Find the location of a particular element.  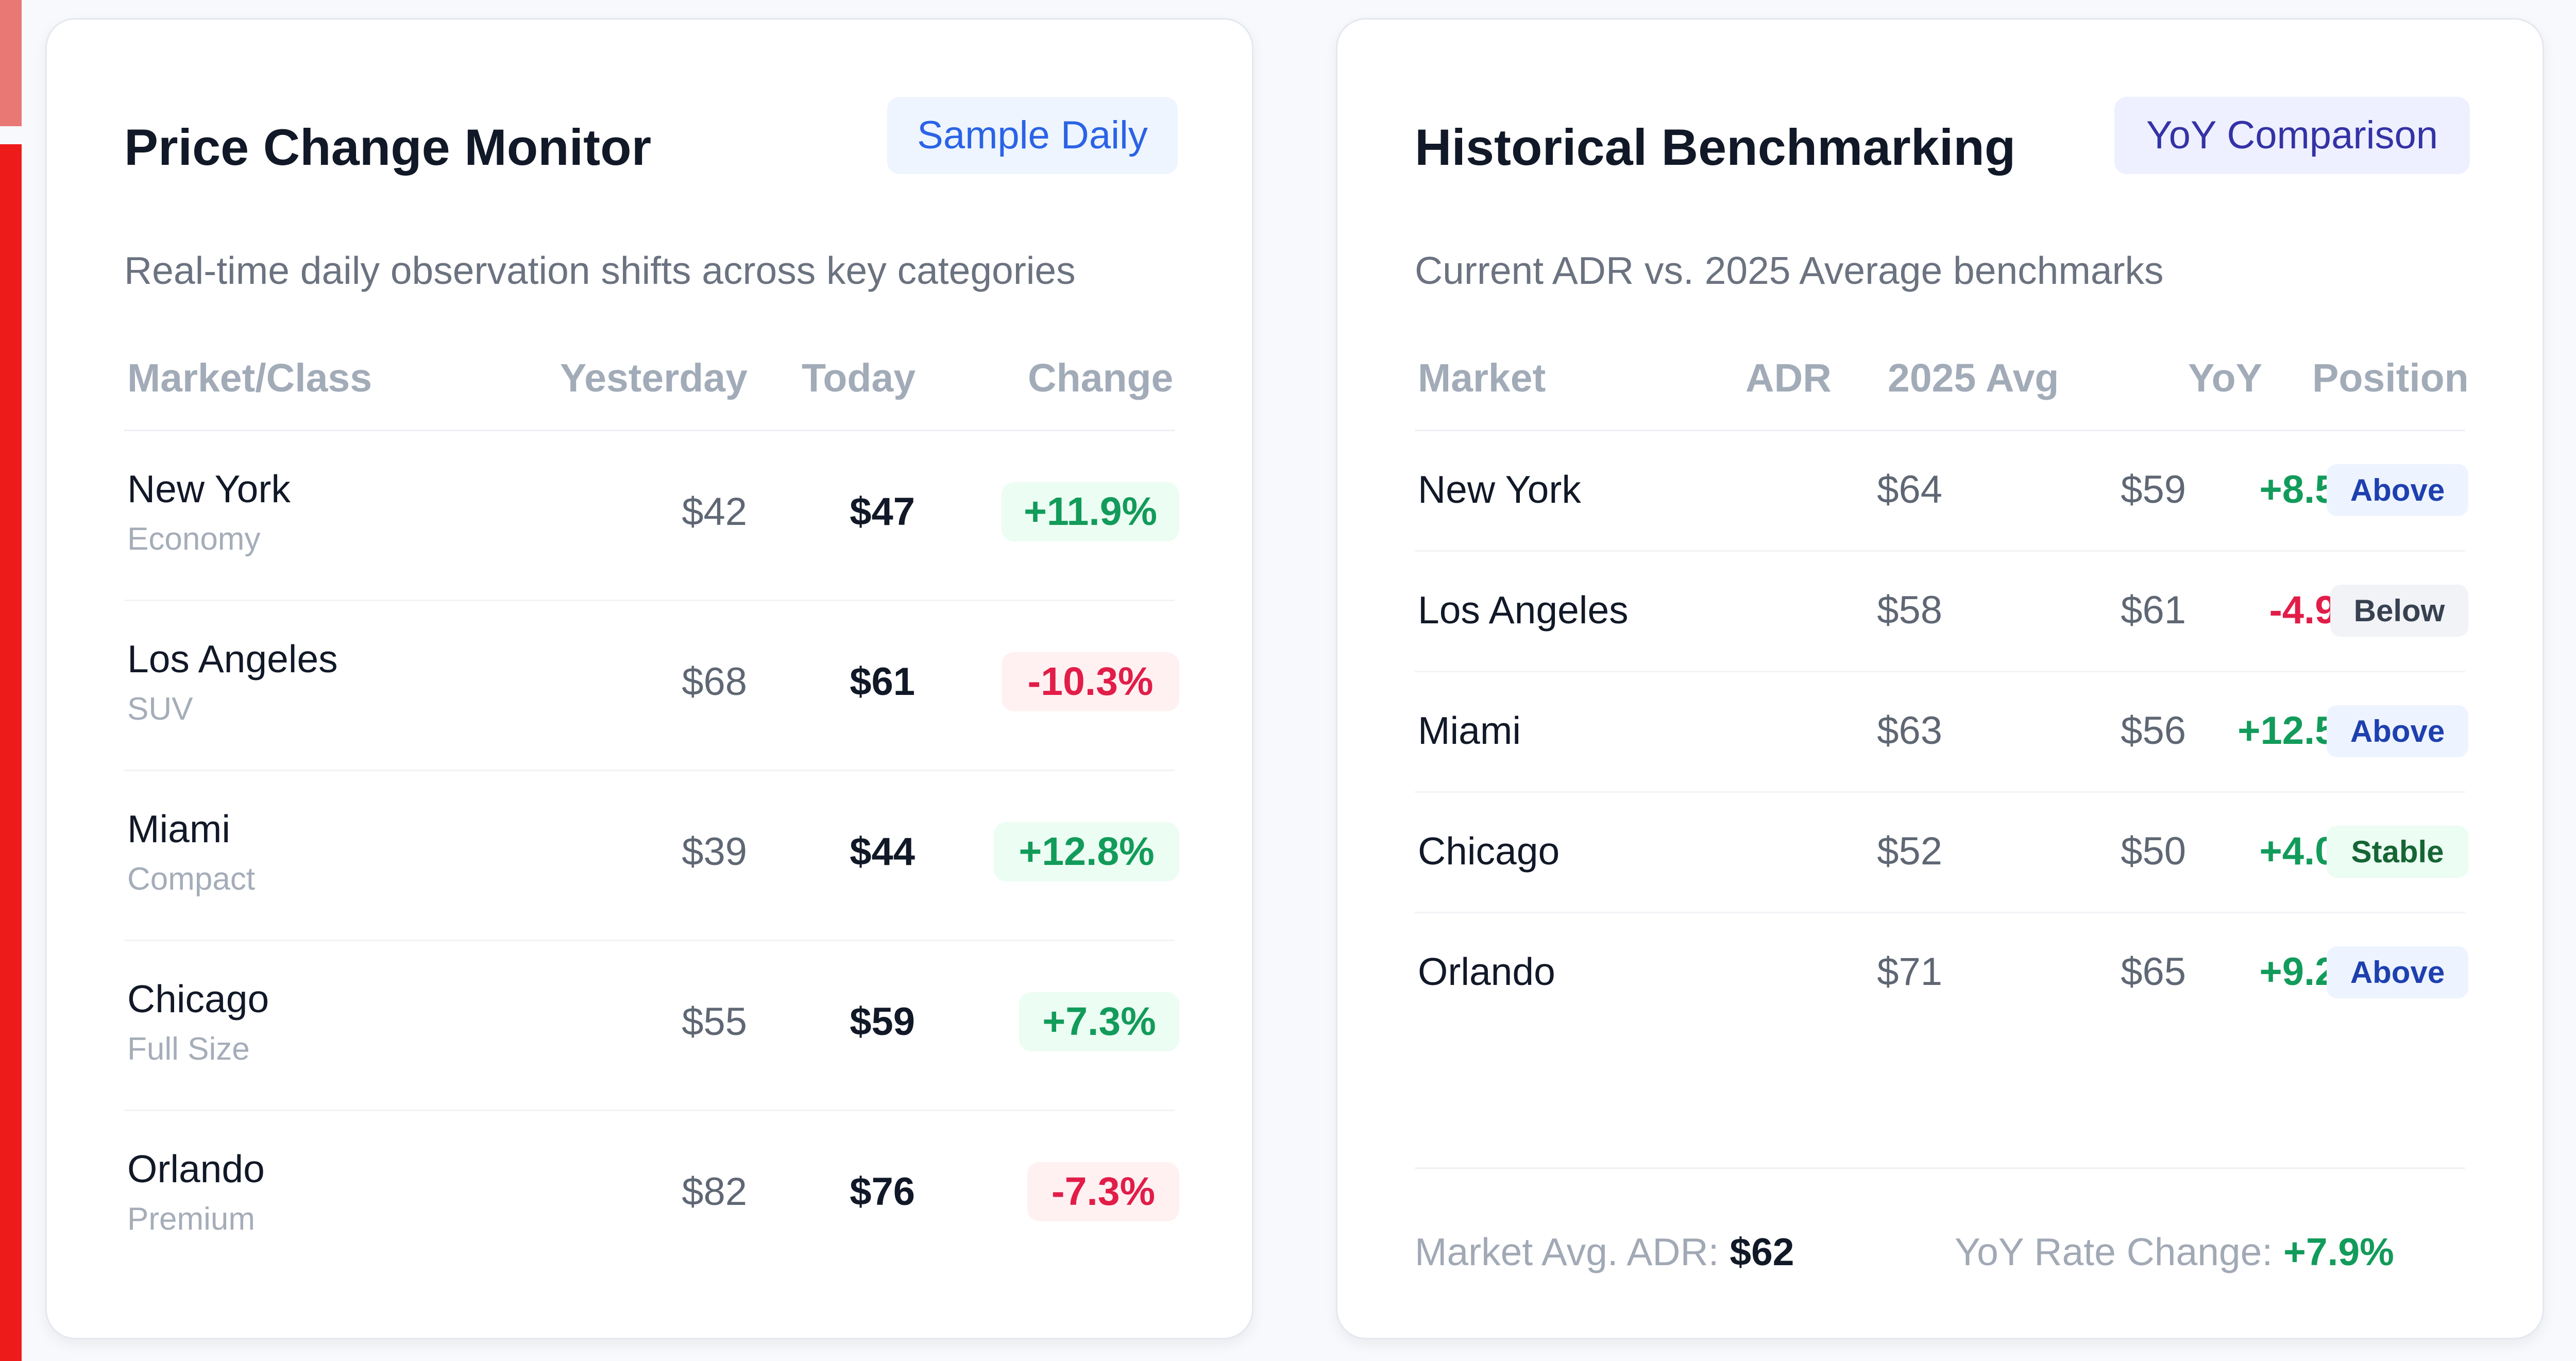

yesterday-price: $68 is located at coordinates (714, 682).